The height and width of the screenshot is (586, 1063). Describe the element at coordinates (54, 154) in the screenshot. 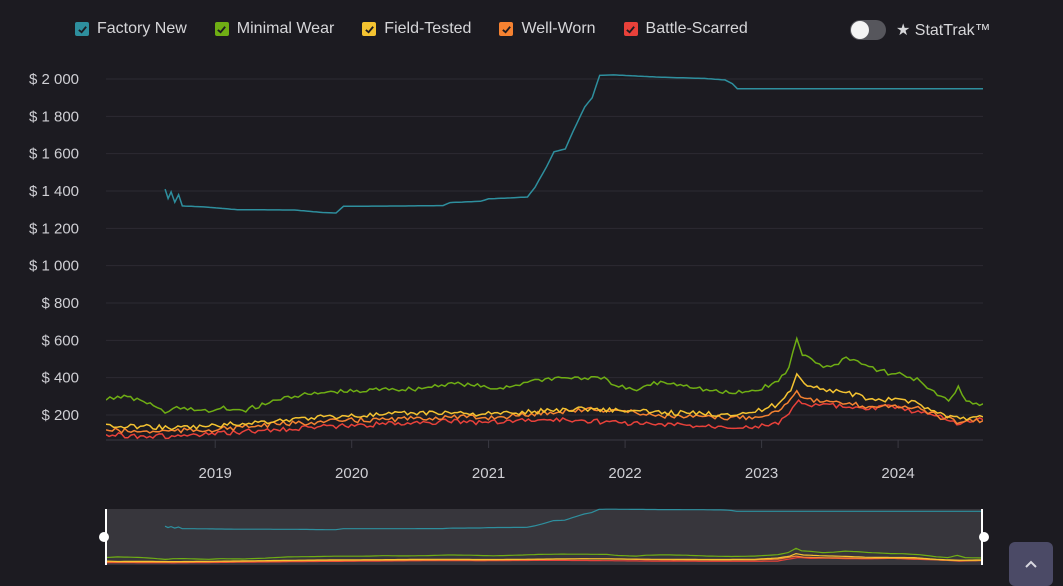

I see `y-tick-label: $ 1 600` at that location.